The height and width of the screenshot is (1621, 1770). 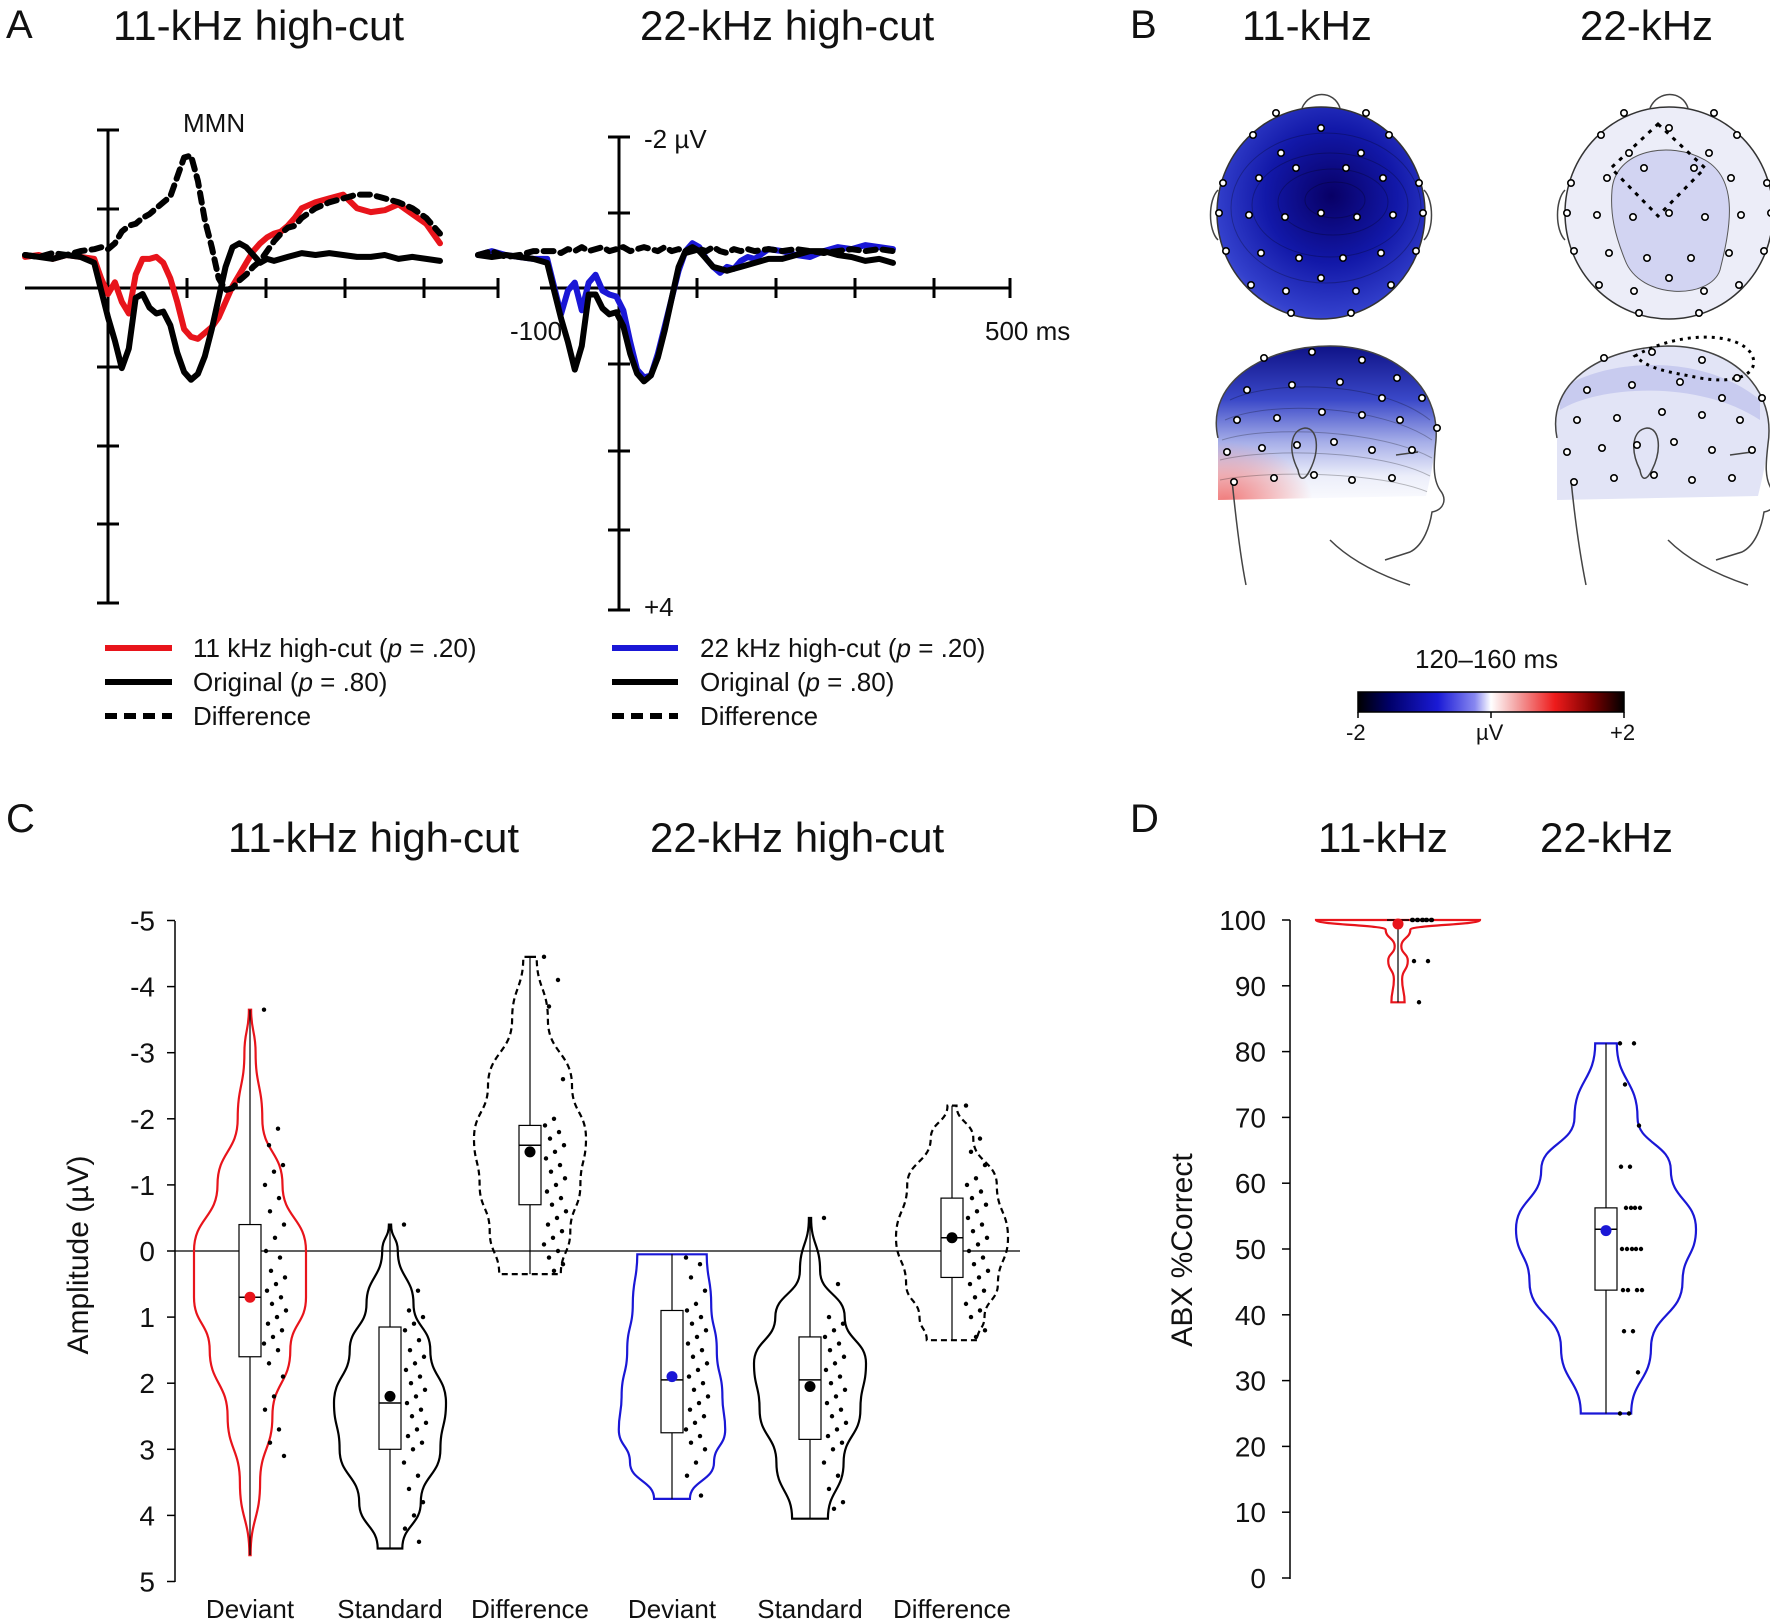 I want to click on panel-b-left-title: 11-kHz, so click(x=1307, y=25).